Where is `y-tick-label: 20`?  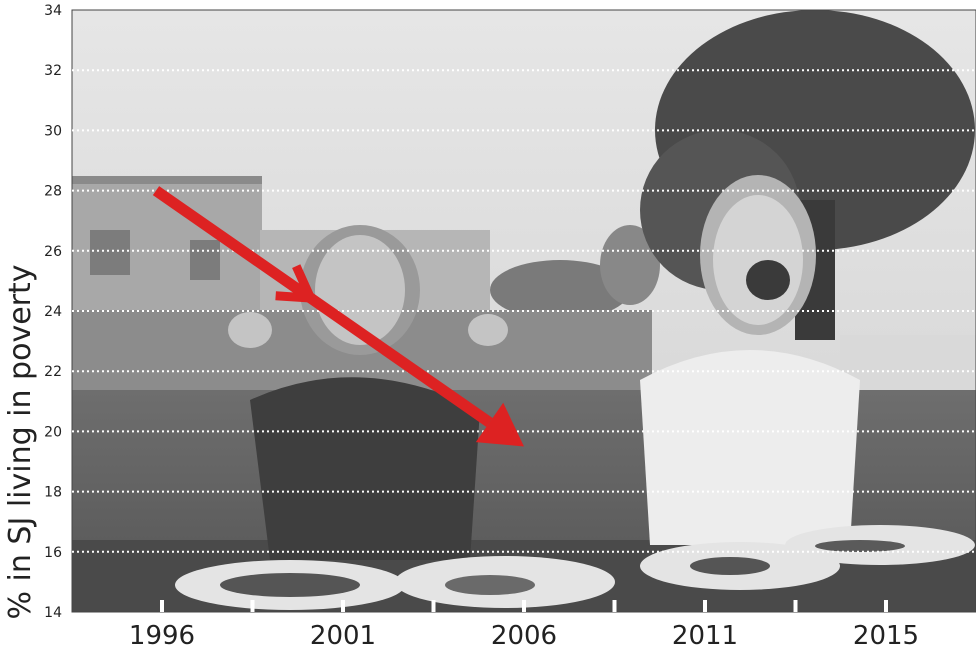 y-tick-label: 20 is located at coordinates (53, 432).